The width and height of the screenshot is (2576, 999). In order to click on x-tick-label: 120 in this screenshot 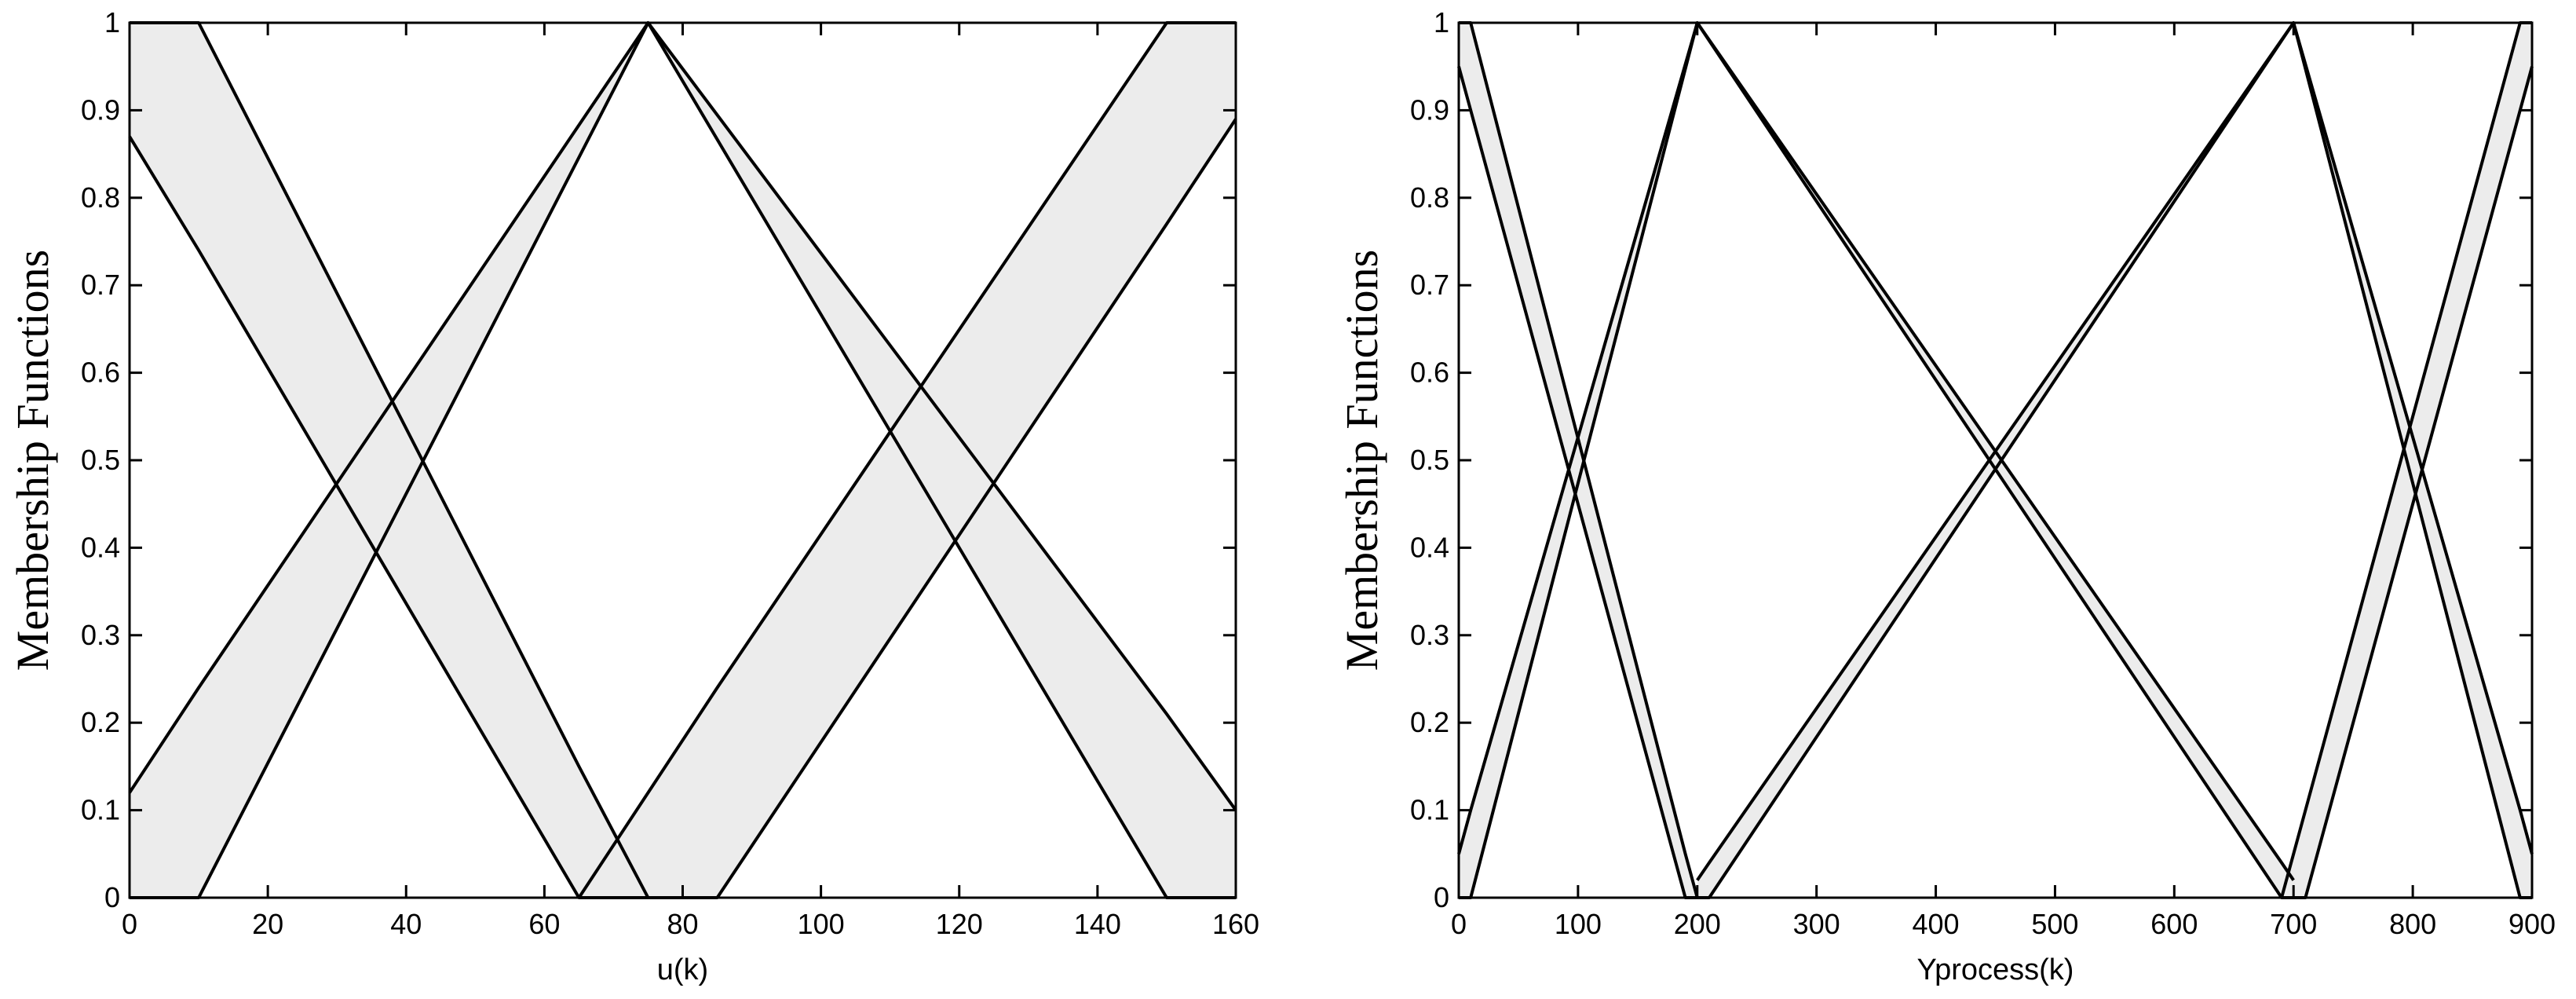, I will do `click(959, 924)`.